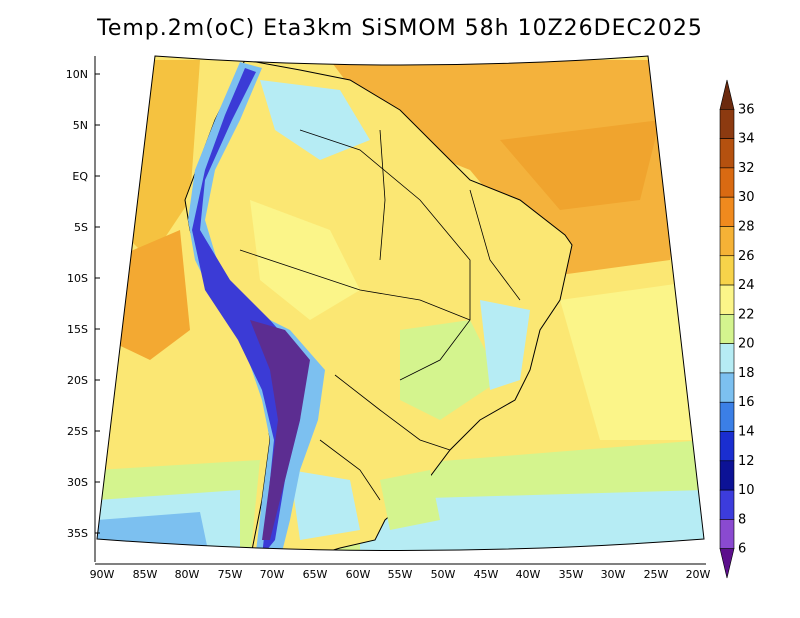 The image size is (800, 618). What do you see at coordinates (77, 533) in the screenshot?
I see `lat-label-35s: 35S` at bounding box center [77, 533].